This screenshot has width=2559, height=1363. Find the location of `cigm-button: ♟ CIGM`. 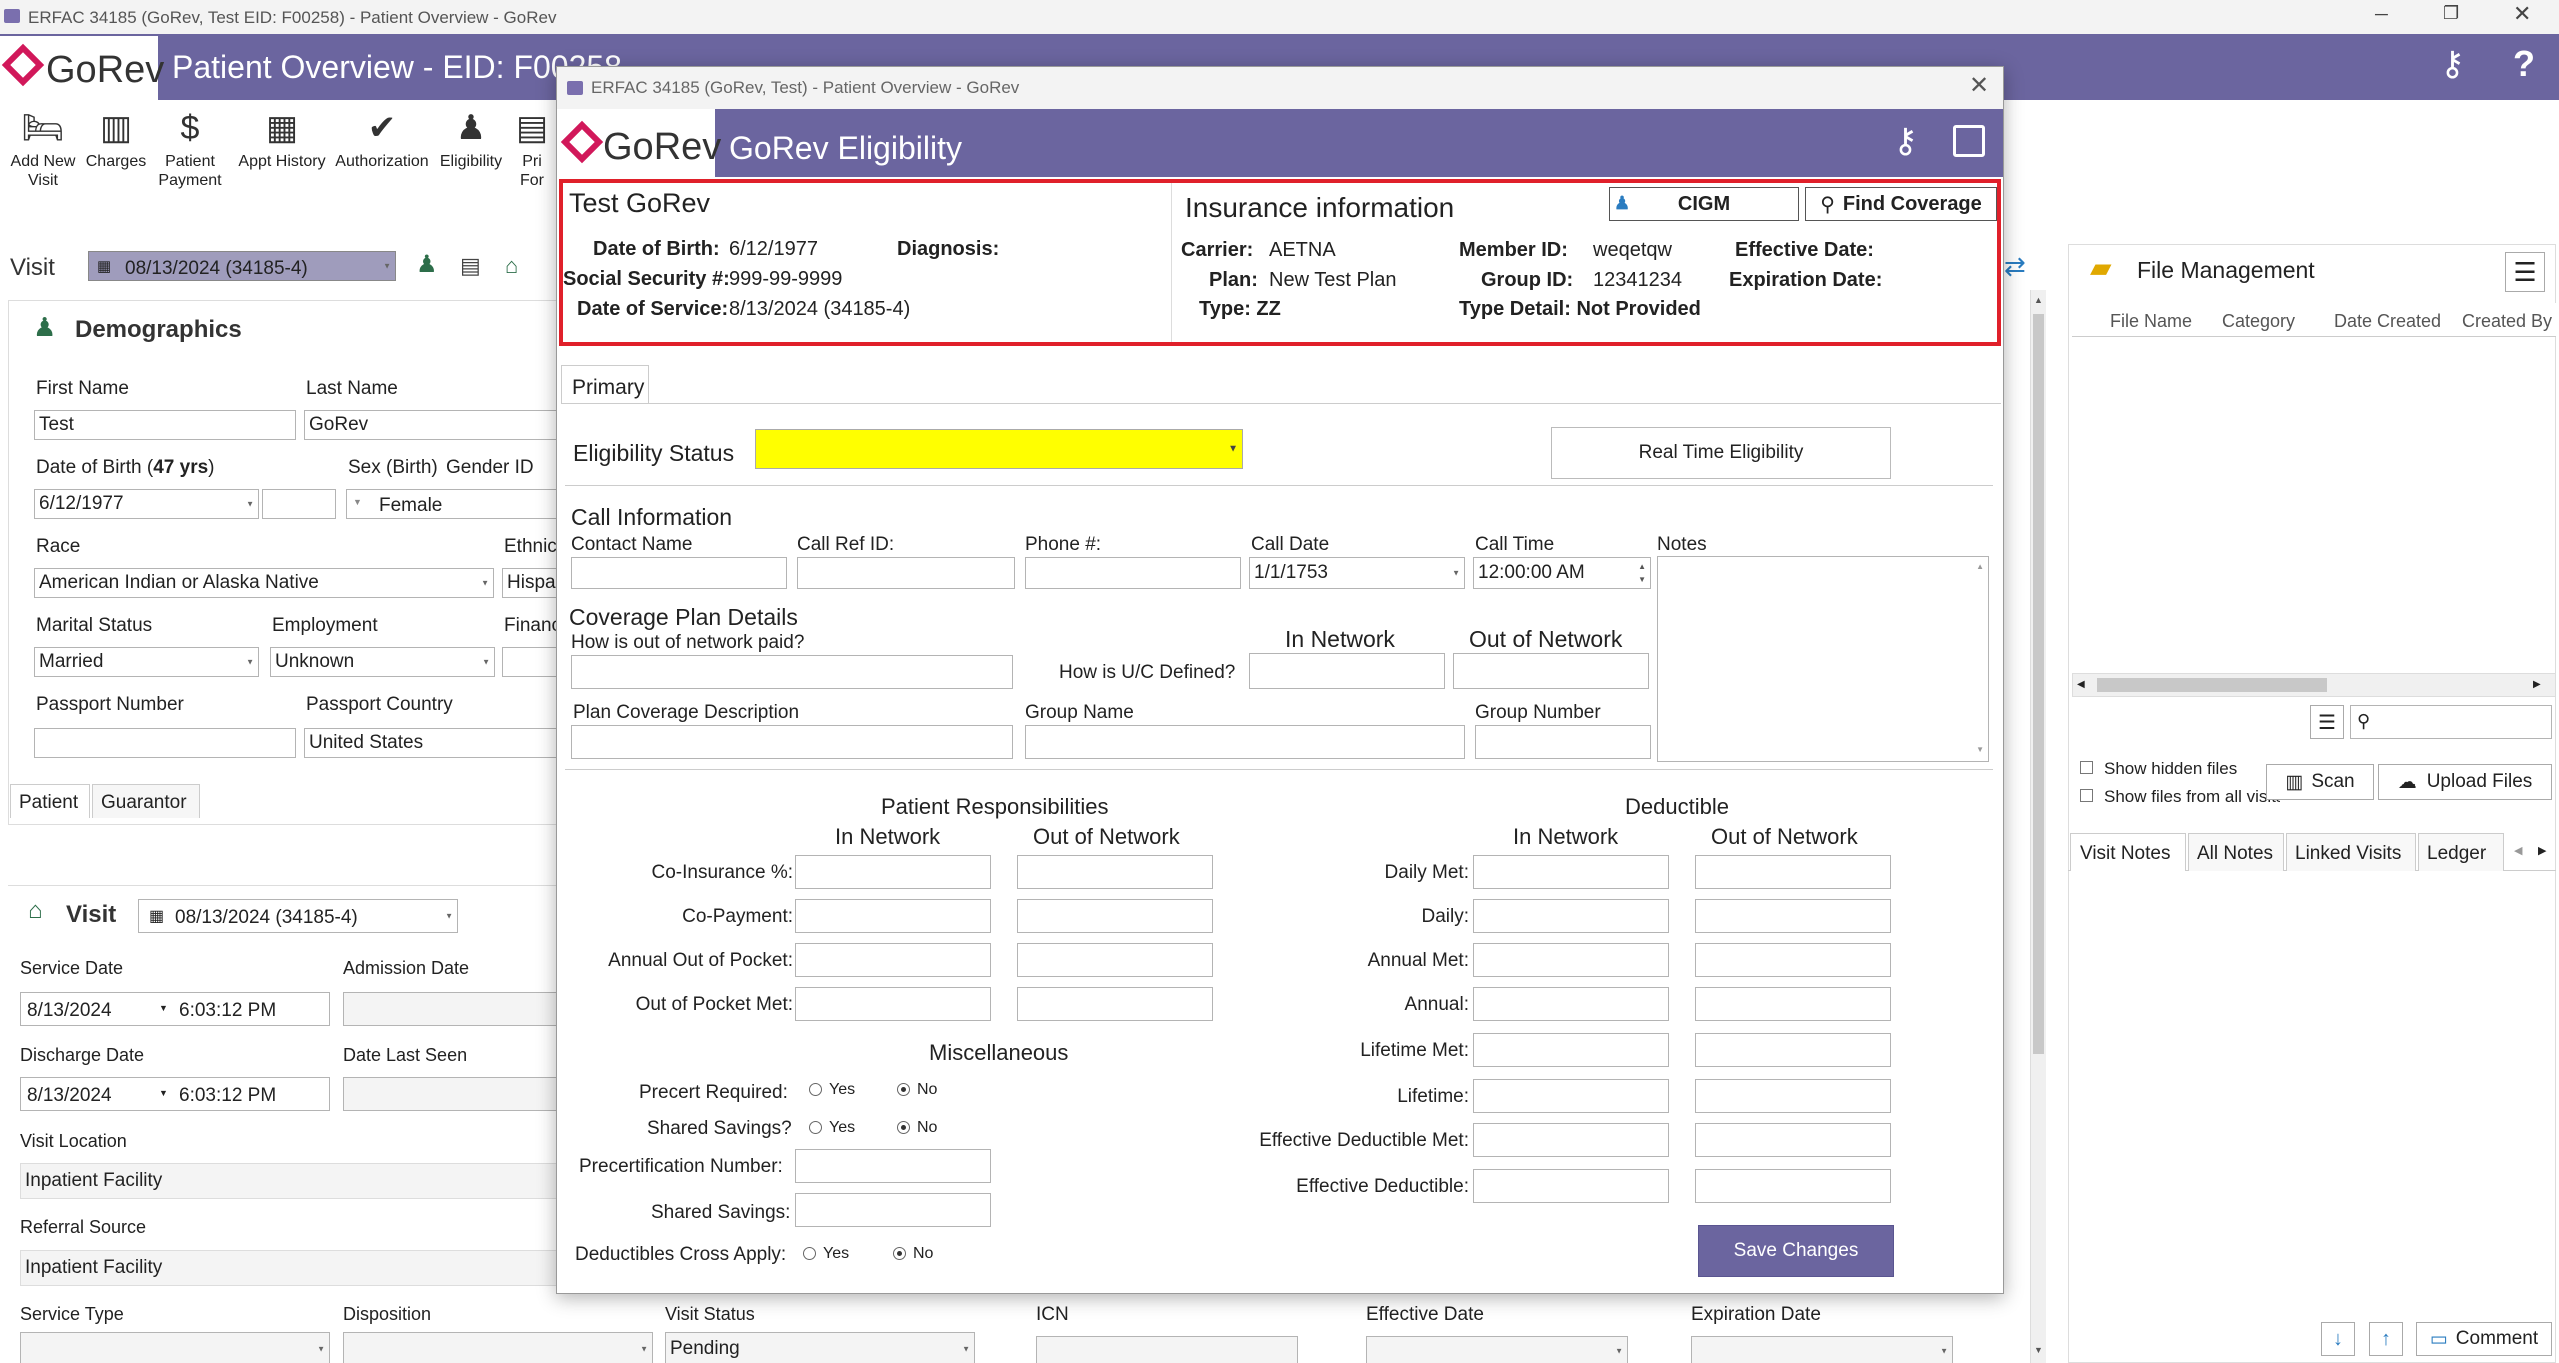

cigm-button: ♟ CIGM is located at coordinates (1704, 204).